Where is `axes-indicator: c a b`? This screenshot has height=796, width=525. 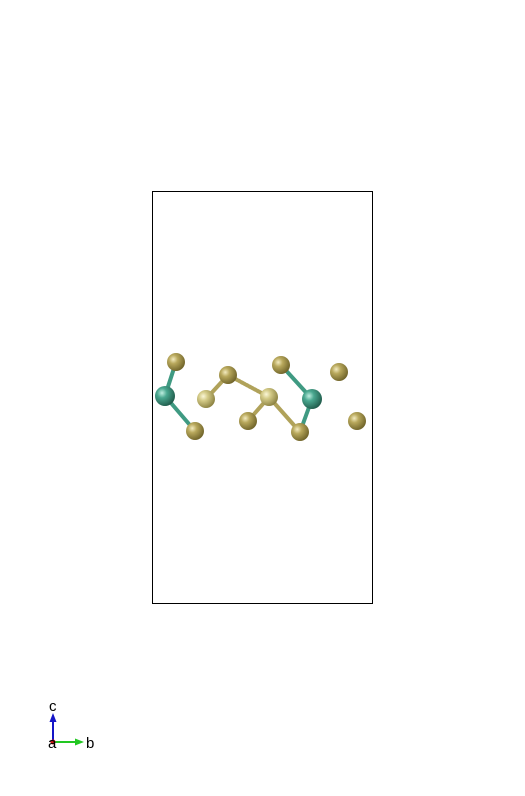
axes-indicator: c a b is located at coordinates (71, 725).